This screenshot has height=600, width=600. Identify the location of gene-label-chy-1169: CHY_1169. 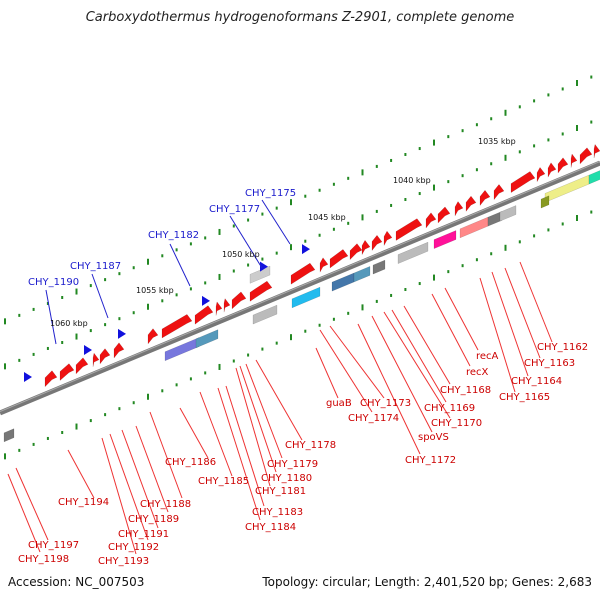
(449, 408).